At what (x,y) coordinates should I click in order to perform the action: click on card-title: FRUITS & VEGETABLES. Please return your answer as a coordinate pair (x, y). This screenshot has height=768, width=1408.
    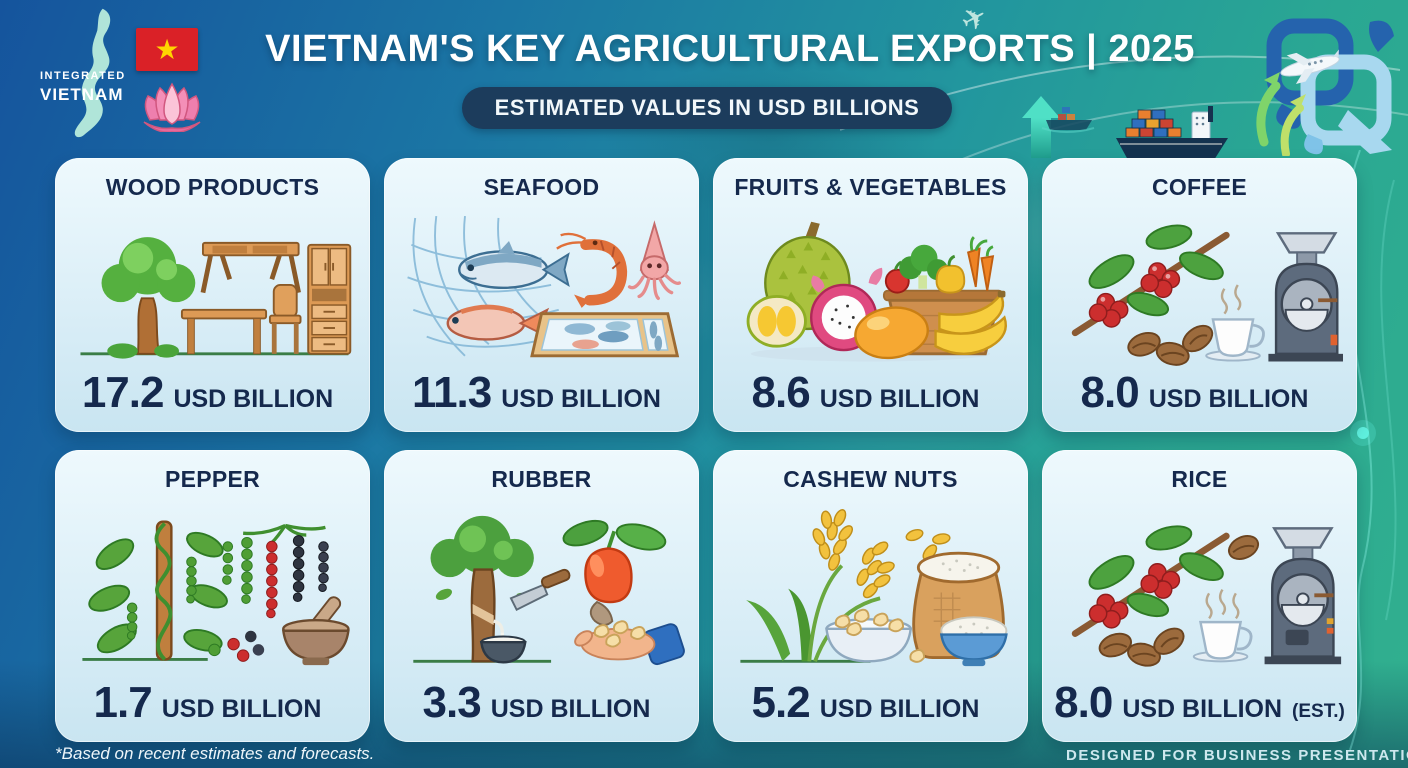
    Looking at the image, I should click on (870, 187).